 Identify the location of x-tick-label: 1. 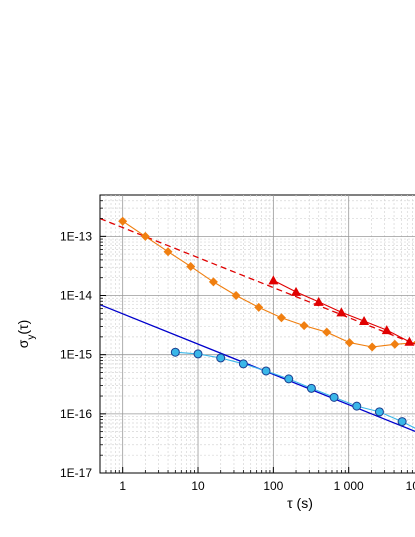
(122, 486).